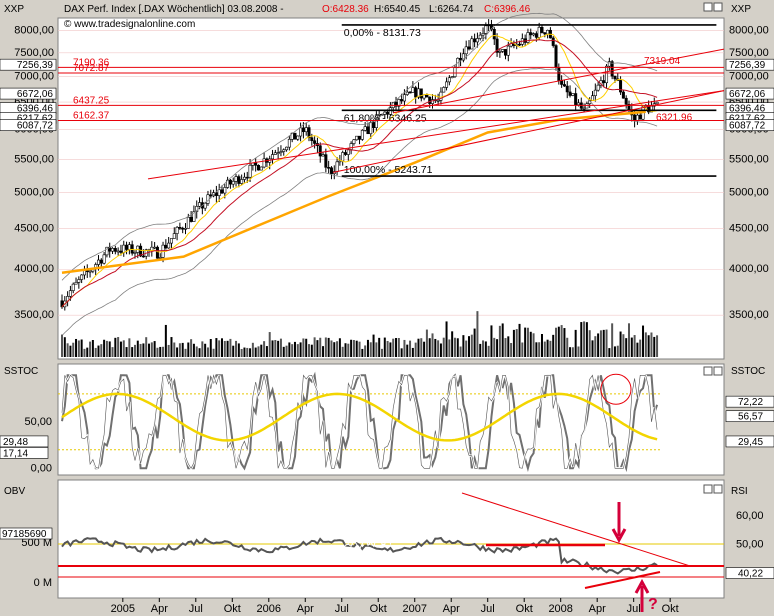  I want to click on sstoc-slow-line, so click(359, 417).